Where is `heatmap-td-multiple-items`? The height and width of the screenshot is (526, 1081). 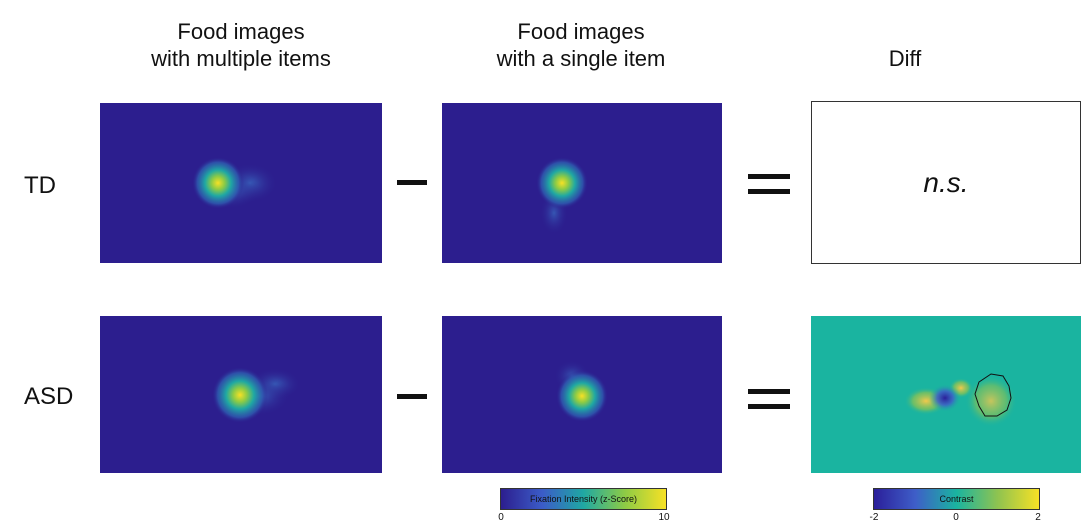
heatmap-td-multiple-items is located at coordinates (241, 183).